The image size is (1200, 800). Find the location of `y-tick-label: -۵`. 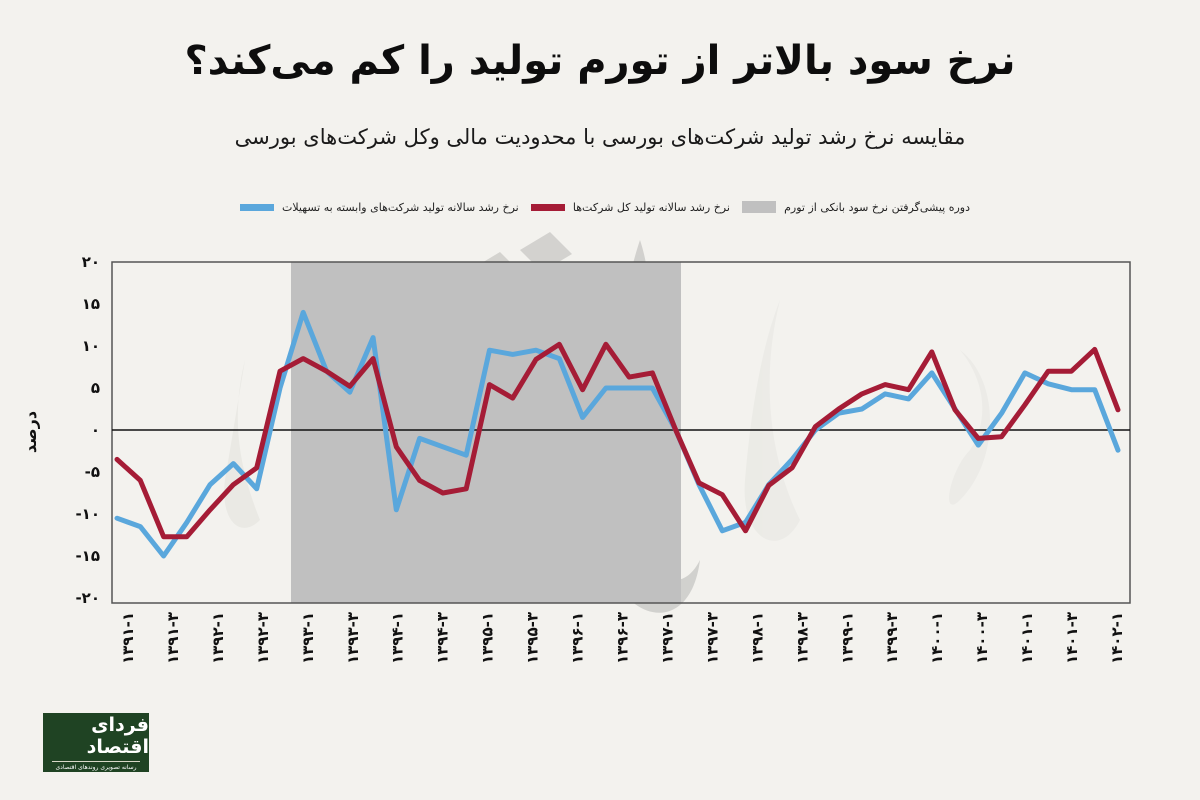

y-tick-label: -۵ is located at coordinates (92, 472).